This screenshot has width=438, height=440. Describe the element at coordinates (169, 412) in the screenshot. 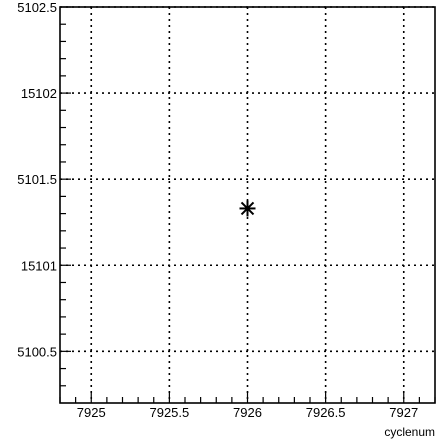

I see `x-tick-label: 7925.5` at that location.